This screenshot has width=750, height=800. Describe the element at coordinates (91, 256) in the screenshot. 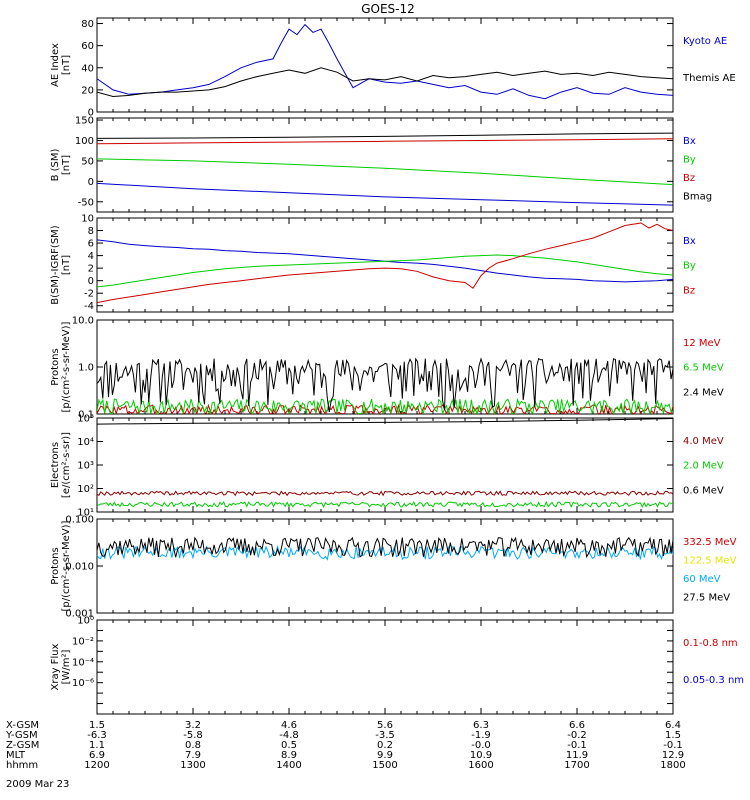

I see `y-tick-label: 4` at that location.